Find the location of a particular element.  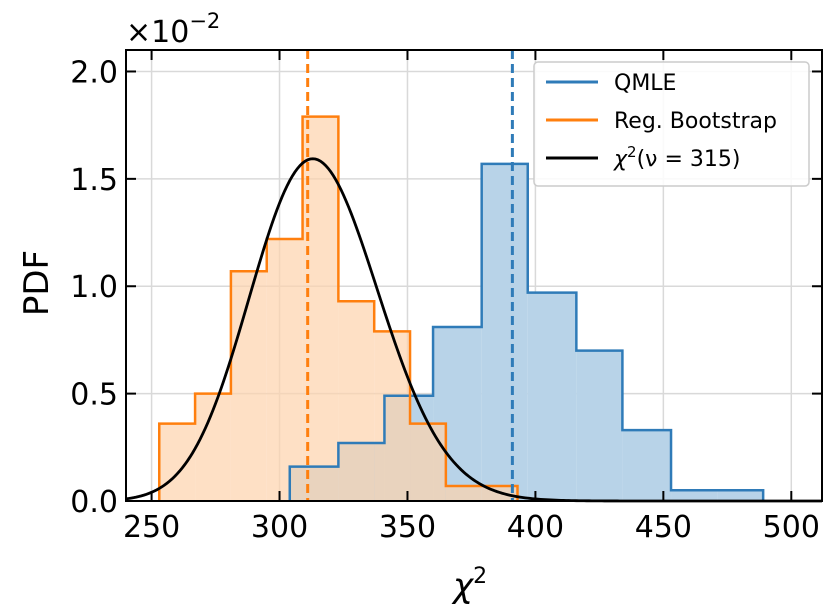

y-tick-label: 1.5 is located at coordinates (94, 180).